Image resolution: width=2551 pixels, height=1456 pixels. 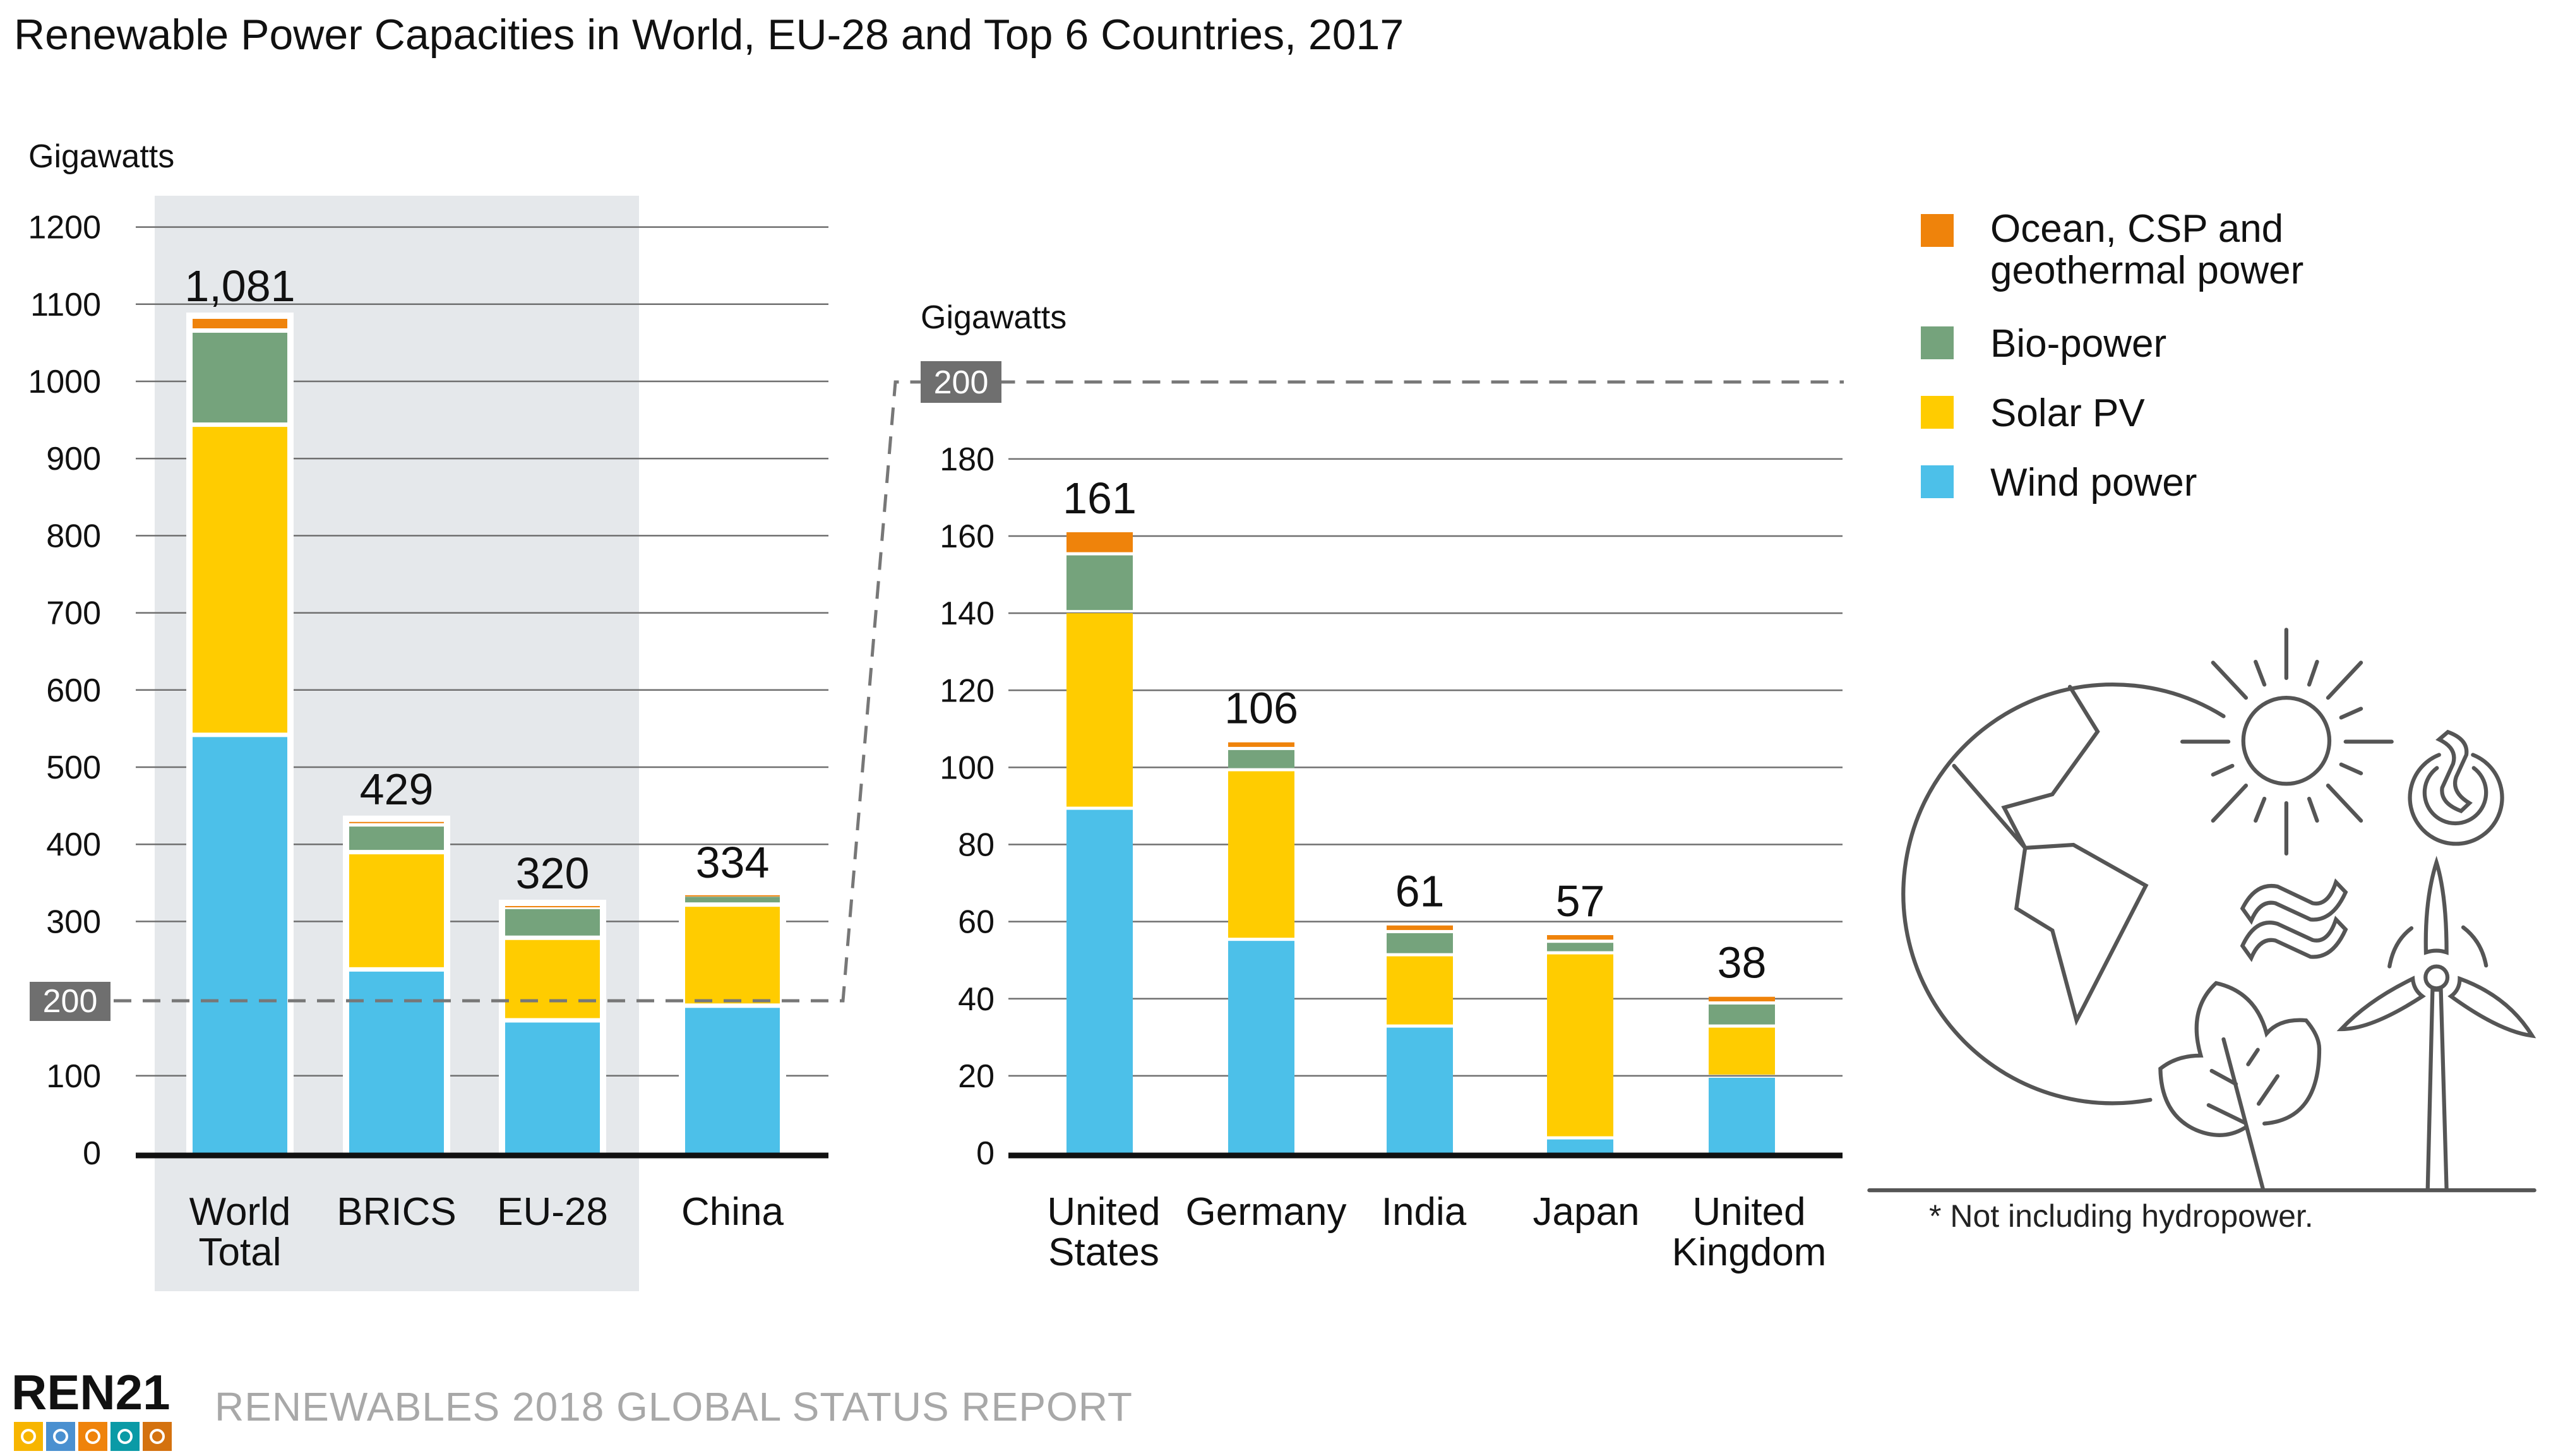 What do you see at coordinates (1937, 342) in the screenshot?
I see `legend-swatch-bio` at bounding box center [1937, 342].